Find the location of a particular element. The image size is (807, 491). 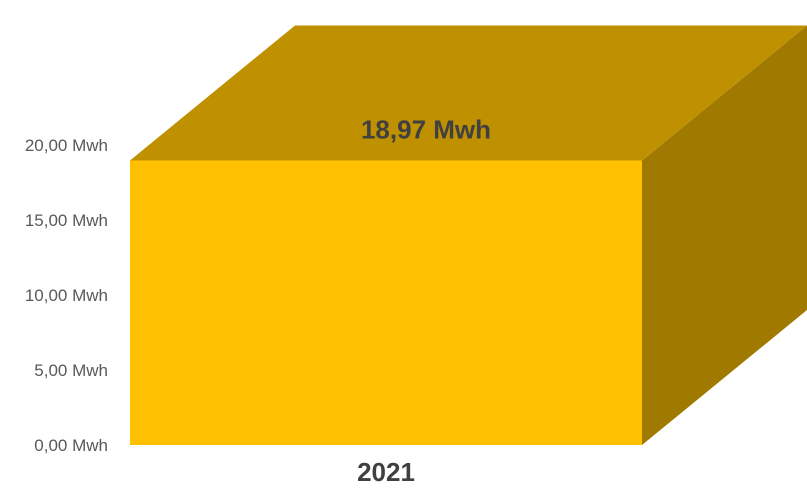

x-category-label: 2021 is located at coordinates (386, 472).